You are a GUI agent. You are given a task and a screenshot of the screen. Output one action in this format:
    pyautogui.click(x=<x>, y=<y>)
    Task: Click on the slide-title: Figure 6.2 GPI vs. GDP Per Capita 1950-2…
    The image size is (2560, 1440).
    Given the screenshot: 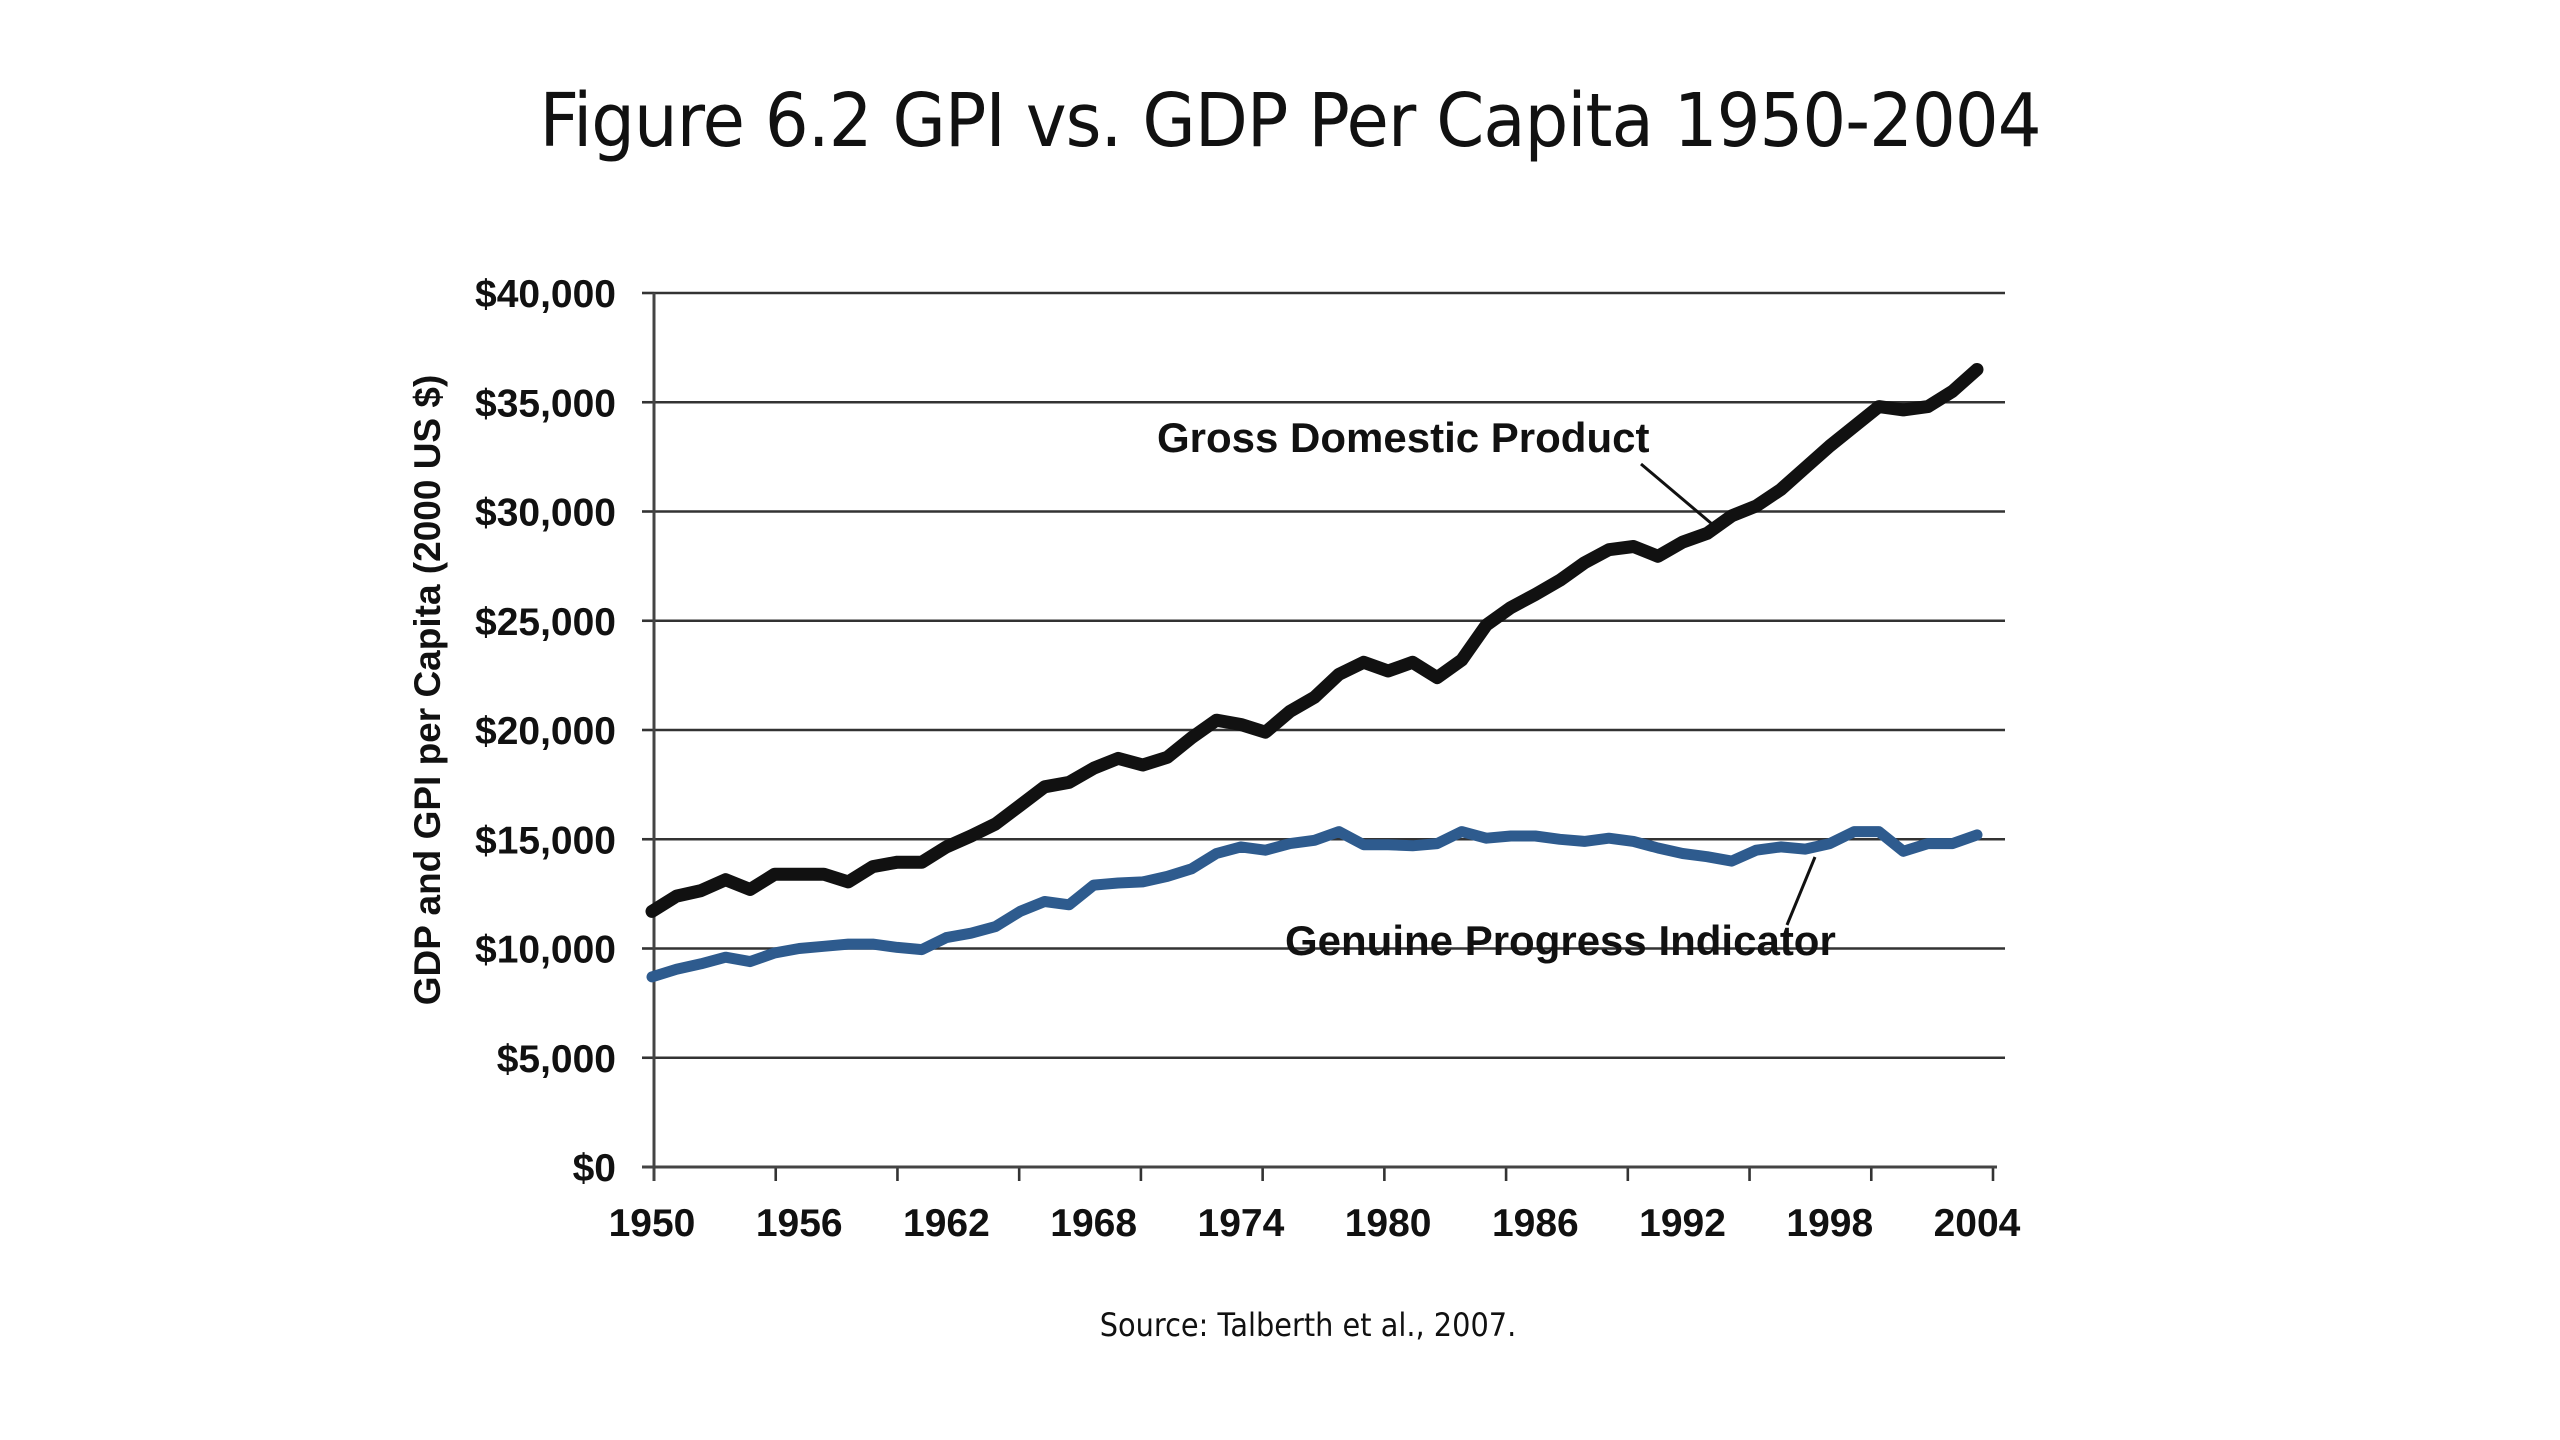 What is the action you would take?
    pyautogui.click(x=1290, y=121)
    